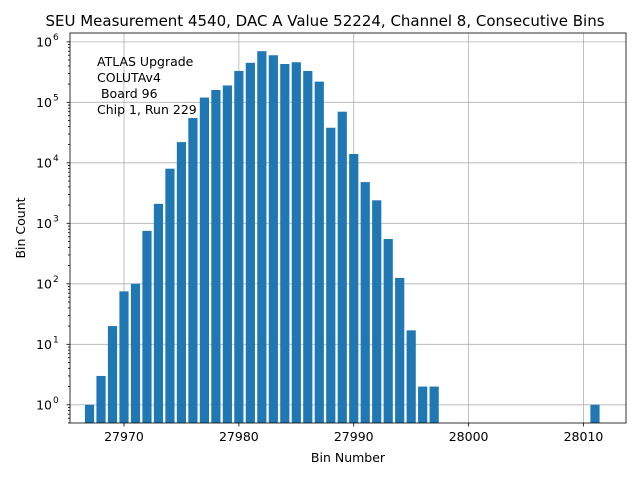 The width and height of the screenshot is (640, 480). I want to click on x-tick-label: 28000, so click(469, 436).